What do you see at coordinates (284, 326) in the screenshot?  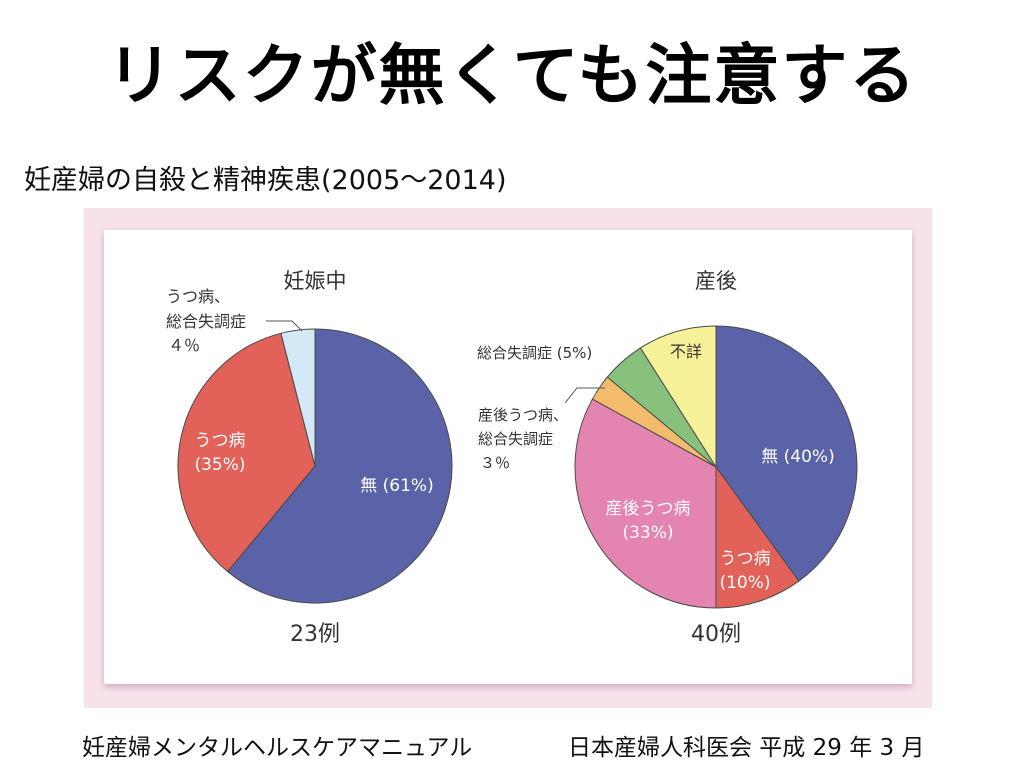 I see `leader-line-dep-schizo` at bounding box center [284, 326].